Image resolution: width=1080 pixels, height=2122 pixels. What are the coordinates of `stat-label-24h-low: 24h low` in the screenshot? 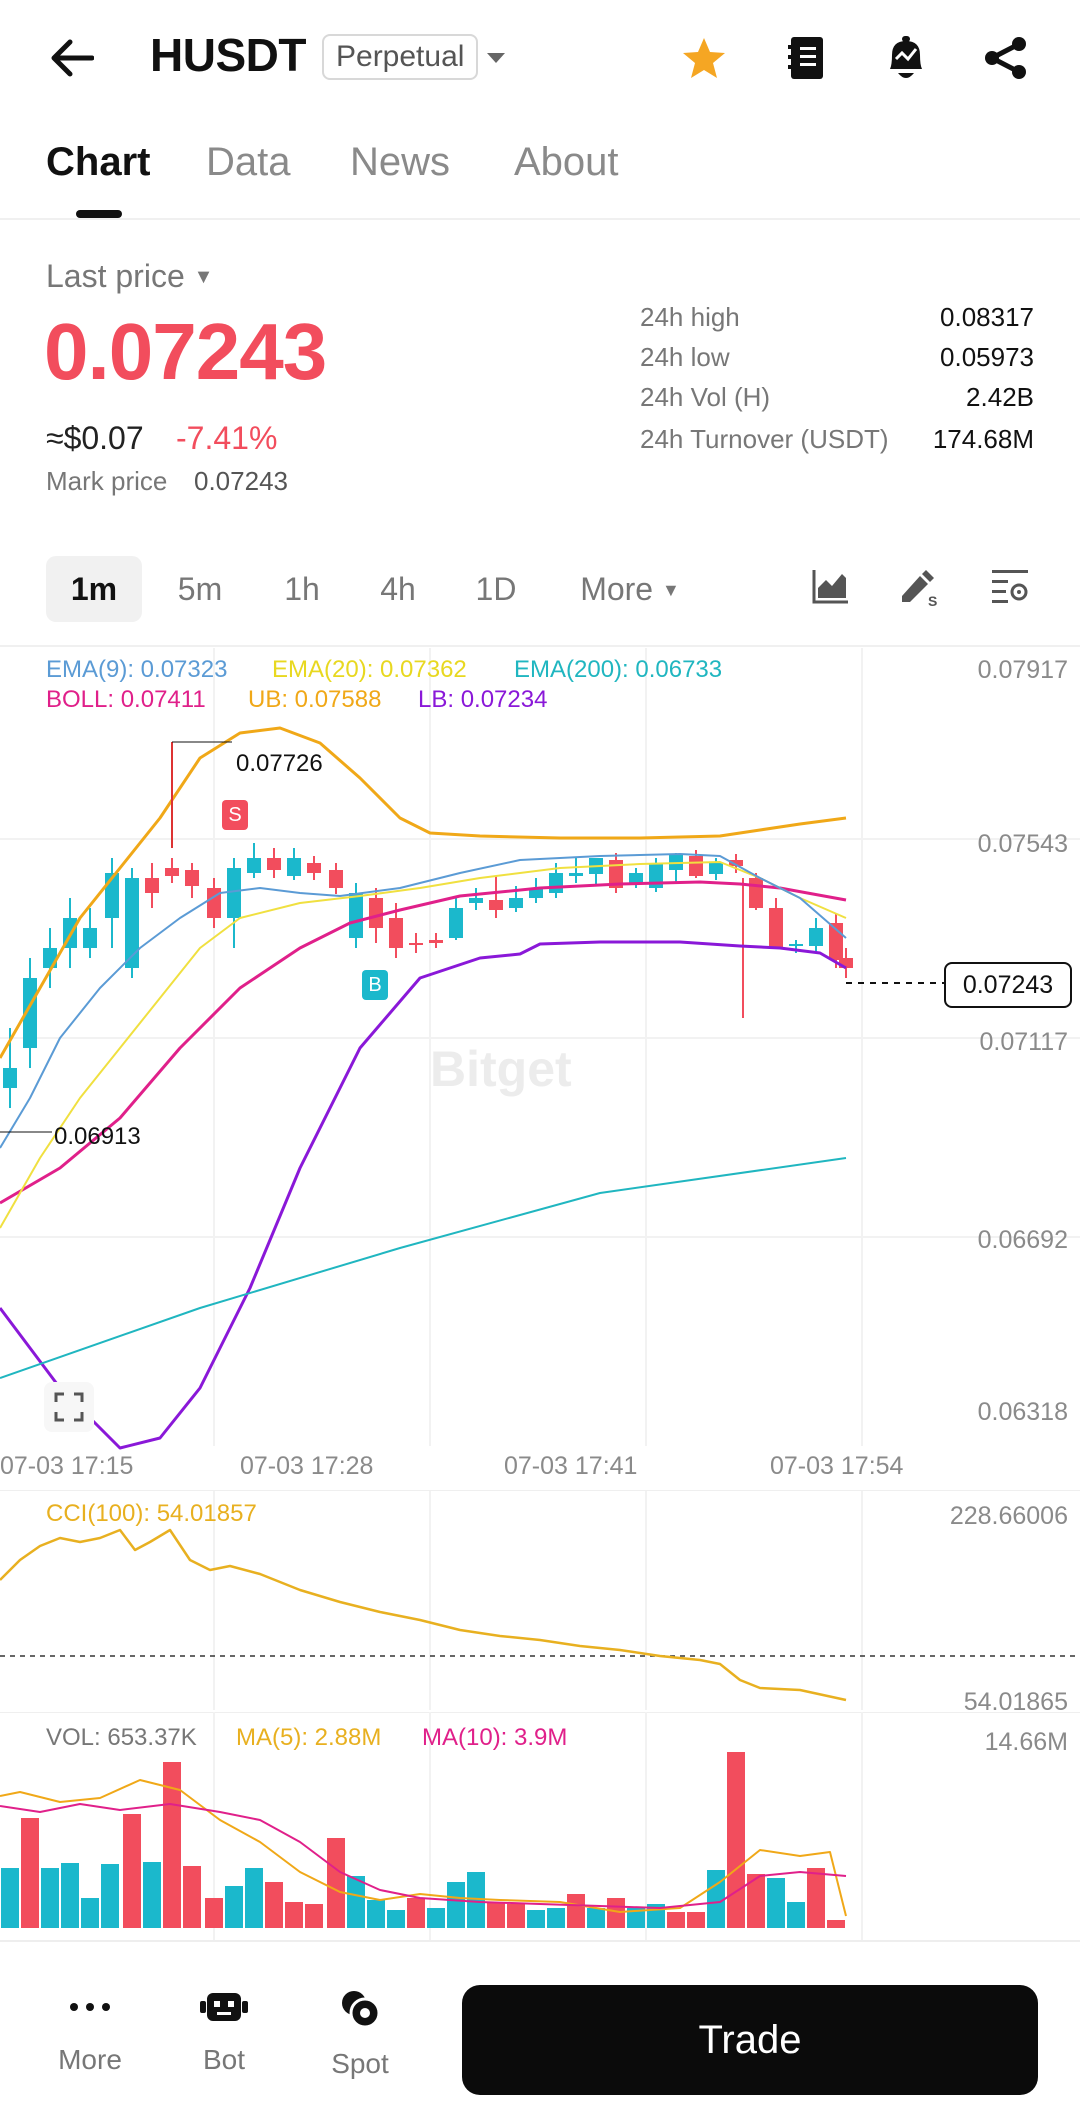 It's located at (685, 357).